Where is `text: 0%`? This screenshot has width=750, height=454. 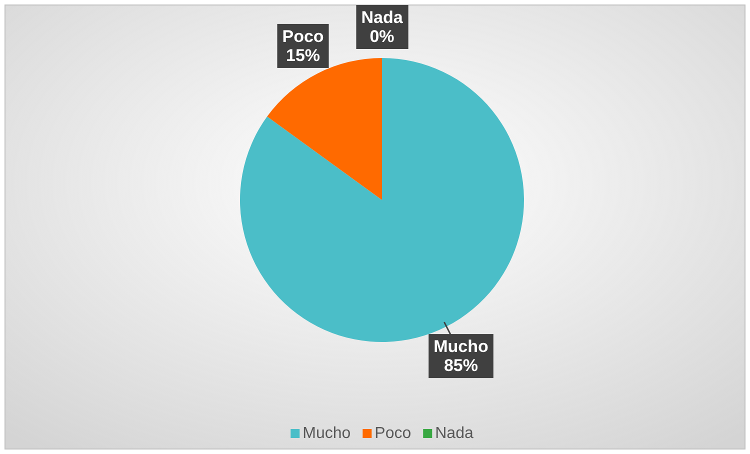 text: 0% is located at coordinates (382, 36).